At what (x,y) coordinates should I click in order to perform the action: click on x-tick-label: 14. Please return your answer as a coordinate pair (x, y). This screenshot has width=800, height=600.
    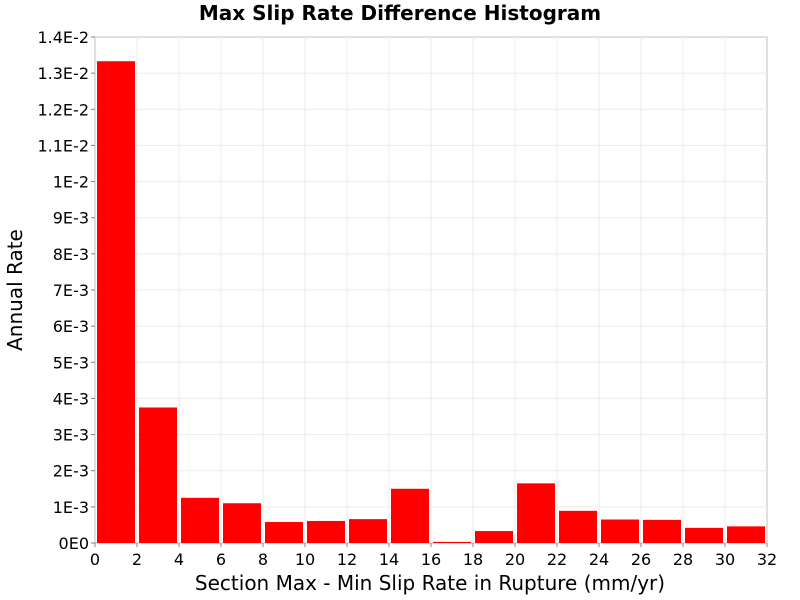
    Looking at the image, I should click on (389, 559).